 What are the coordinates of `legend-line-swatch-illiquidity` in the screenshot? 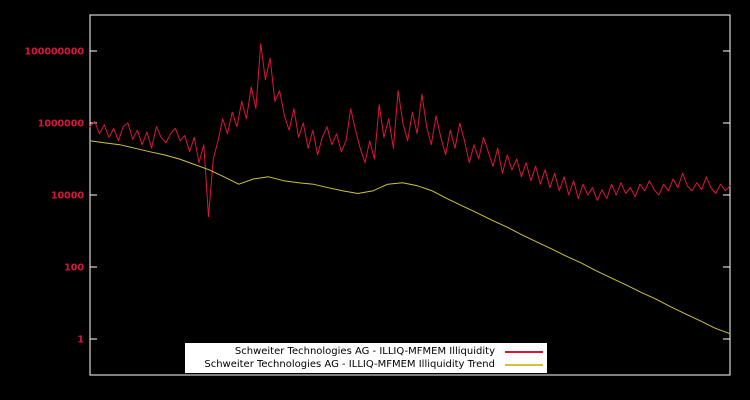 It's located at (524, 351).